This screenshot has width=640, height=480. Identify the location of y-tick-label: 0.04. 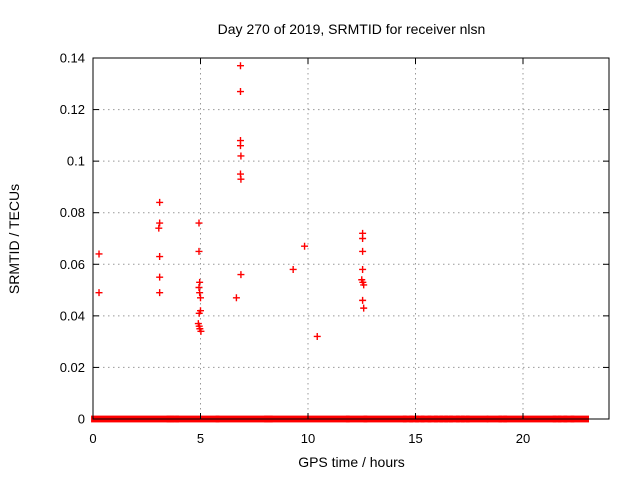
(72, 315).